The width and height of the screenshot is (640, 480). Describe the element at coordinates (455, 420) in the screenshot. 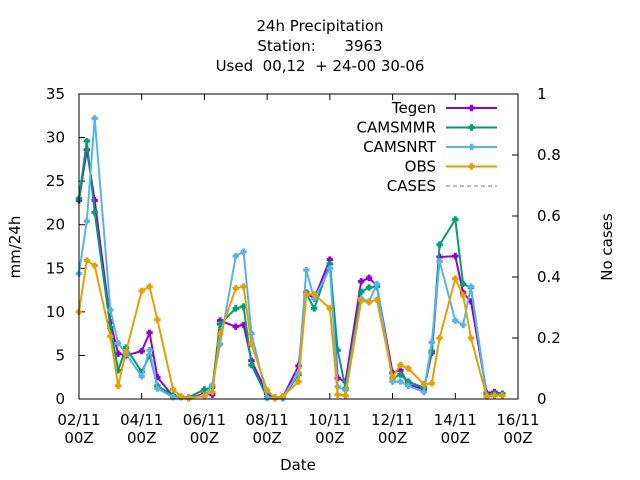

I see `x-tick-label-date: 14/11` at that location.